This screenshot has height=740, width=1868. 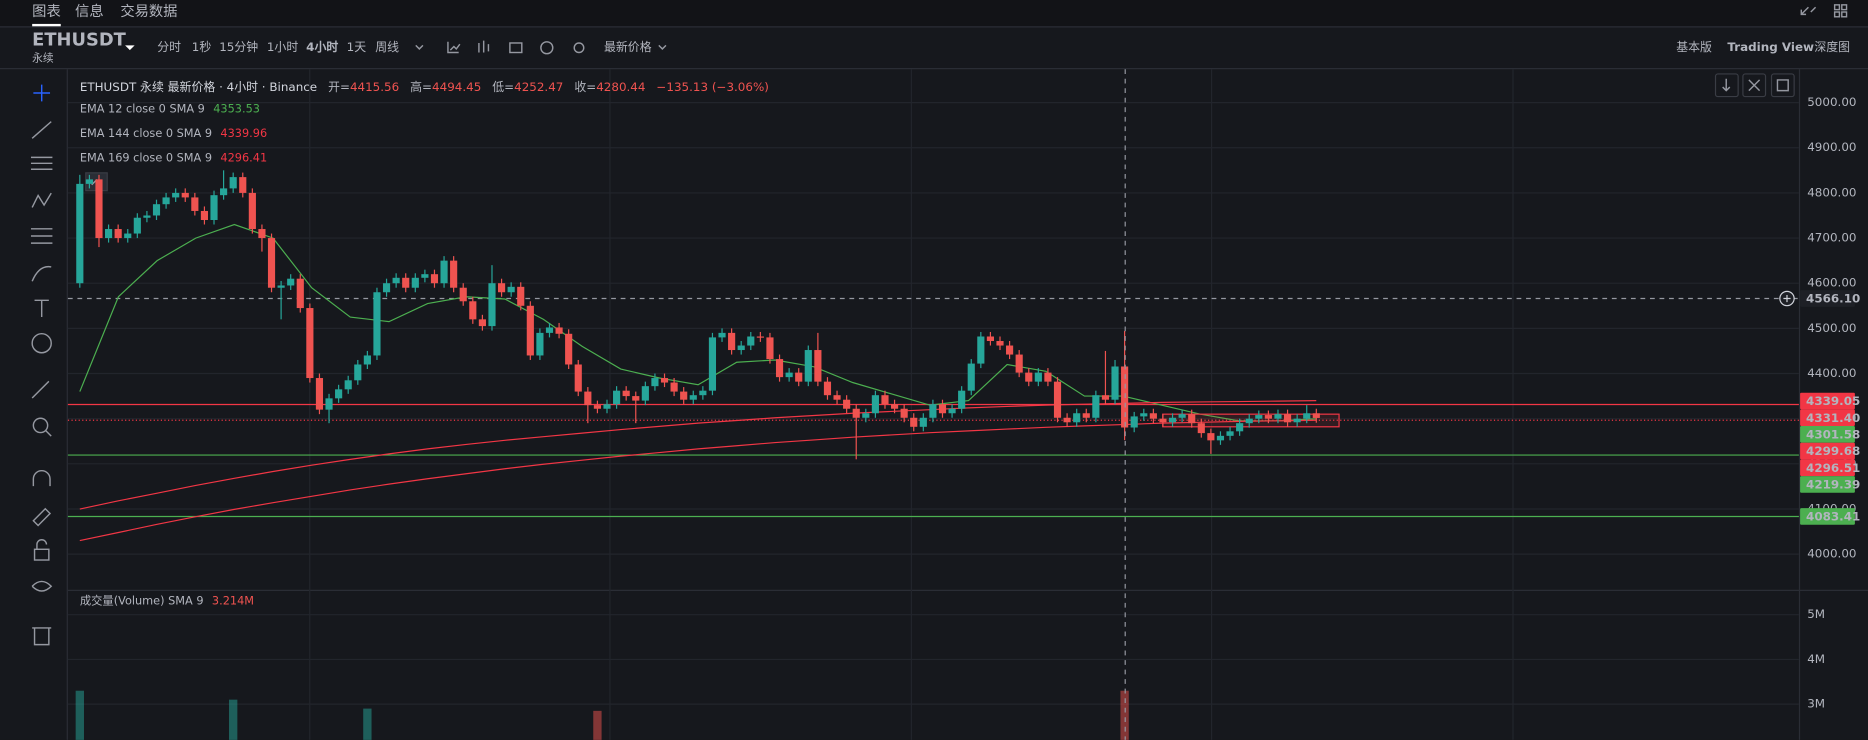 What do you see at coordinates (934, 13) in the screenshot?
I see `tab-bar` at bounding box center [934, 13].